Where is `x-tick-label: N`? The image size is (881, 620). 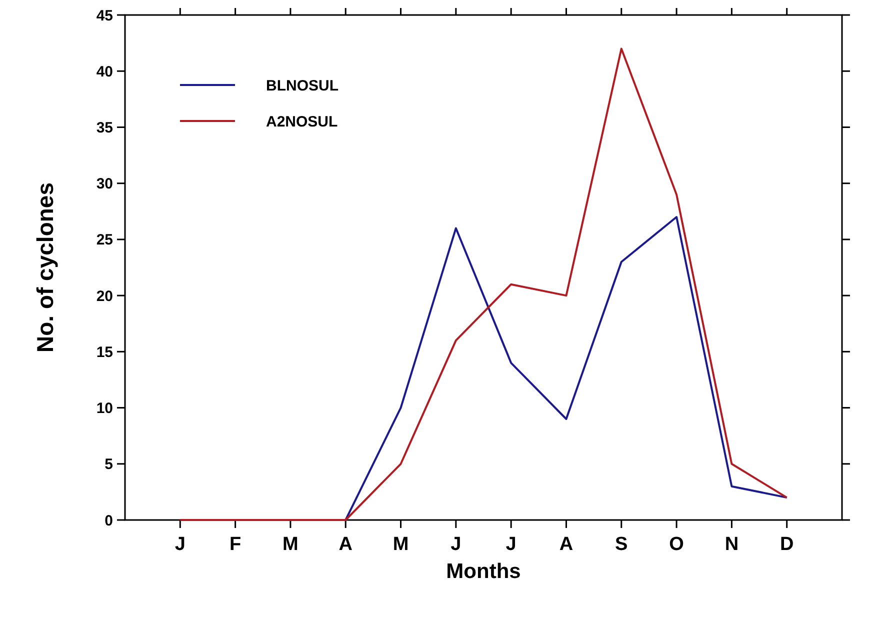 x-tick-label: N is located at coordinates (731, 544).